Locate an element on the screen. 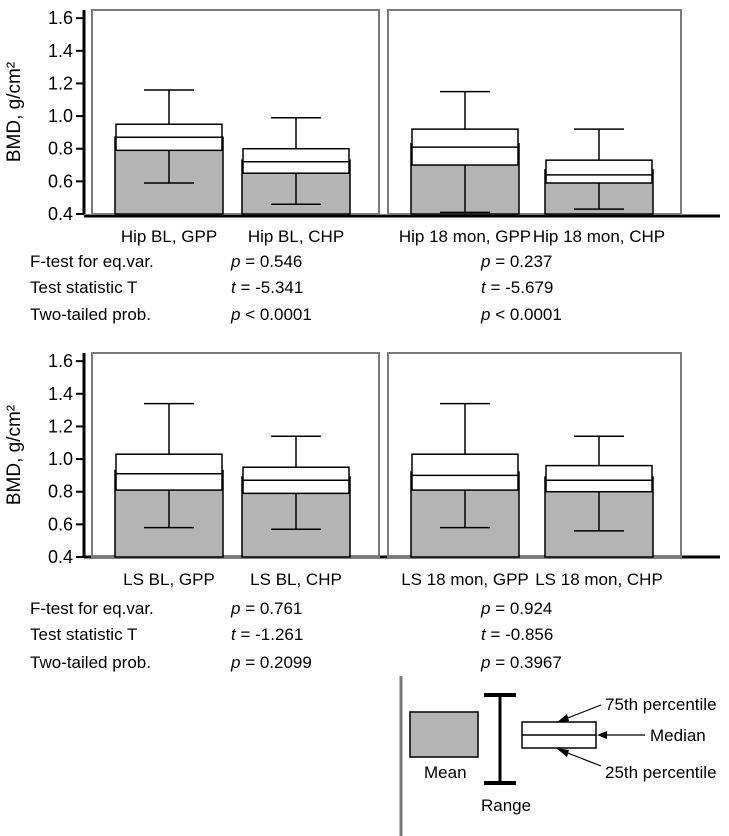  category-label: LS 18 mon, CHP is located at coordinates (599, 579).